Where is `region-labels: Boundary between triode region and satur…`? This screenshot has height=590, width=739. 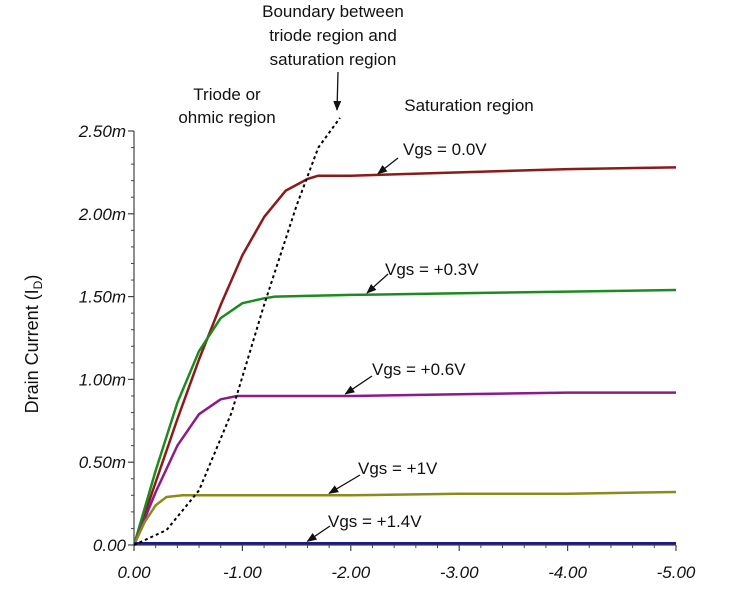
region-labels: Boundary between triode region and satur… is located at coordinates (355, 64).